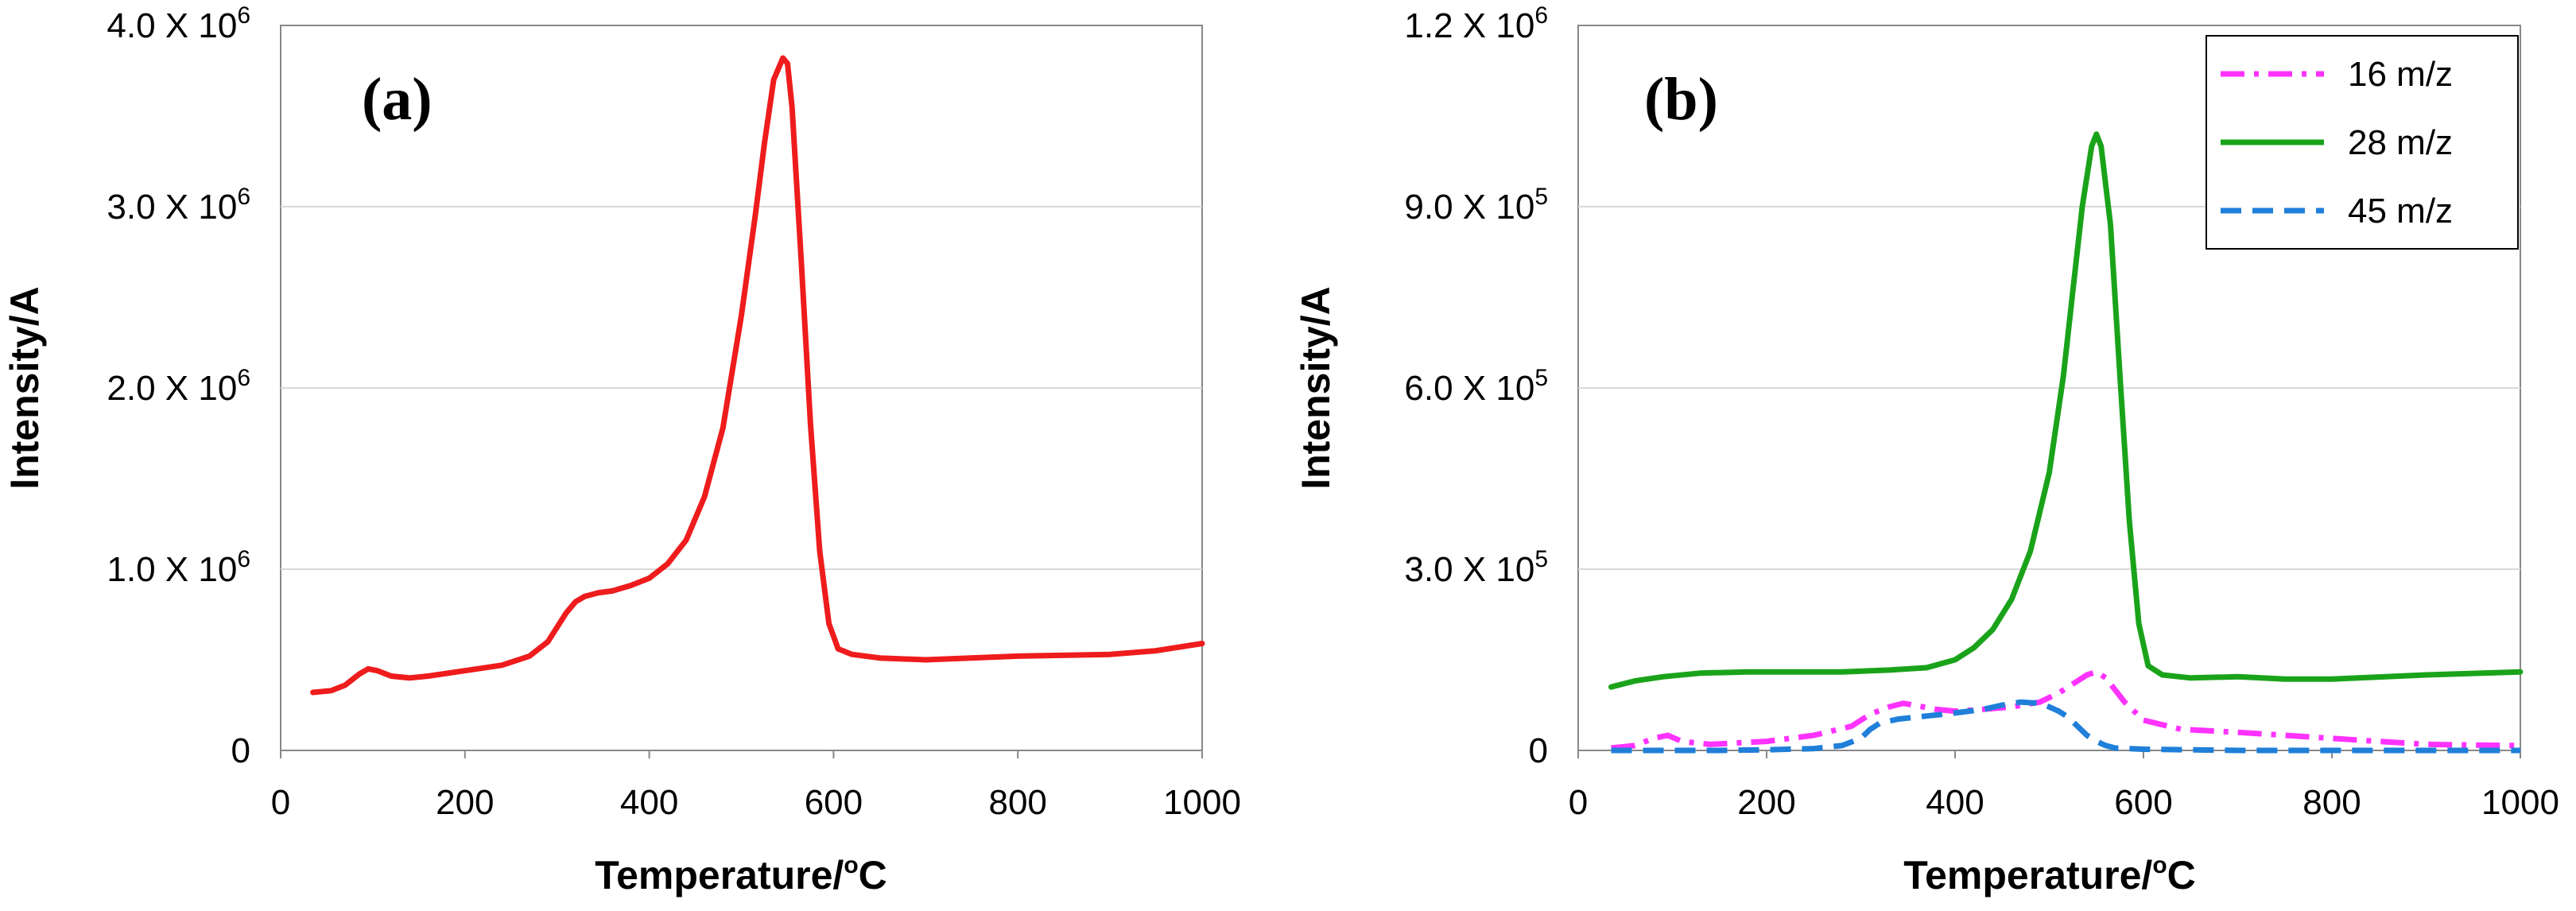 This screenshot has width=2576, height=911. Describe the element at coordinates (2401, 142) in the screenshot. I see `legend-label: 28 m/z` at that location.